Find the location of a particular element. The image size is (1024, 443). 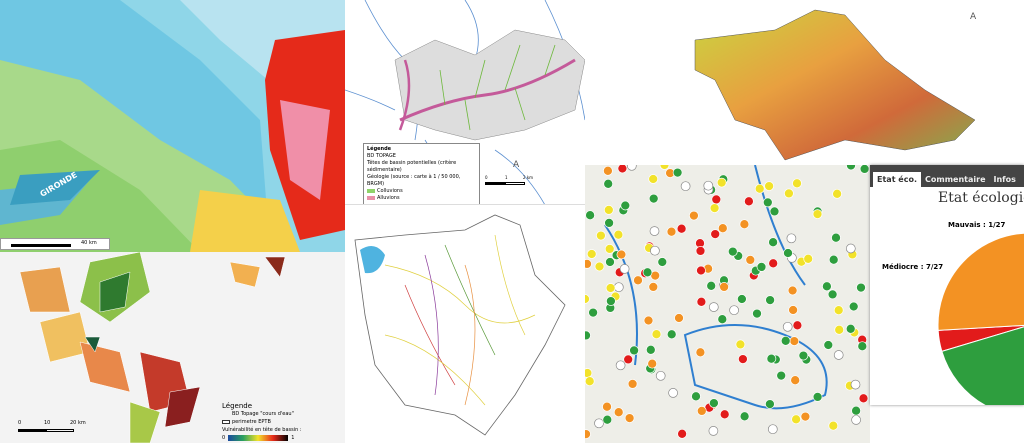

tab-infos: Infos is located at coordinates (1004, 179).